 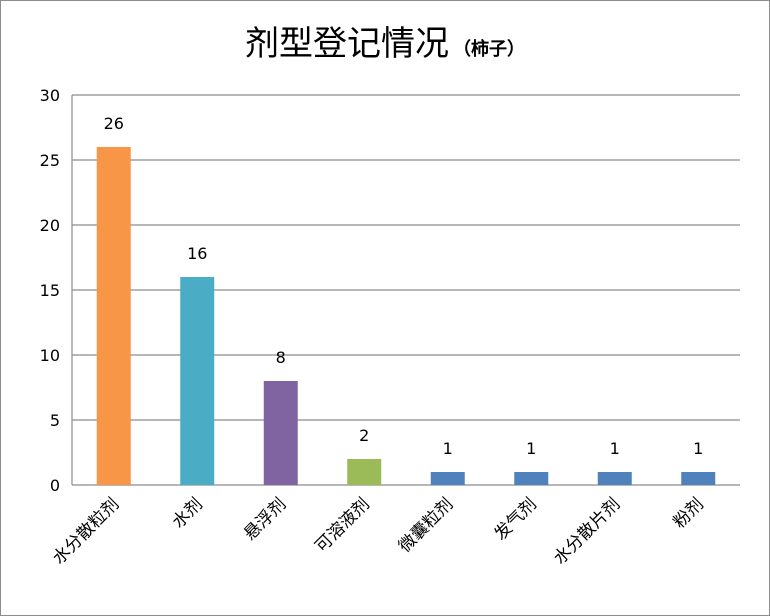 What do you see at coordinates (698, 448) in the screenshot?
I see `data-label-7: 1` at bounding box center [698, 448].